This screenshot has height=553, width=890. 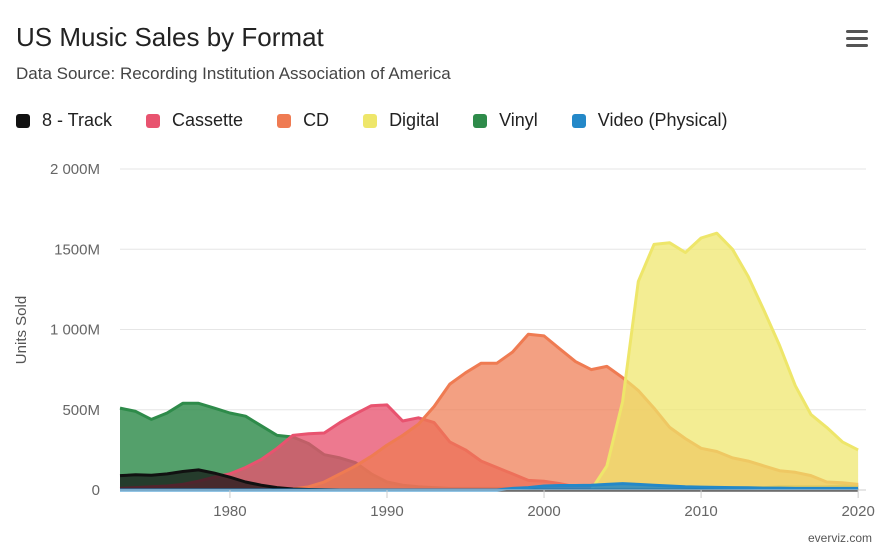 I want to click on legend-item: Cassette, so click(x=194, y=120).